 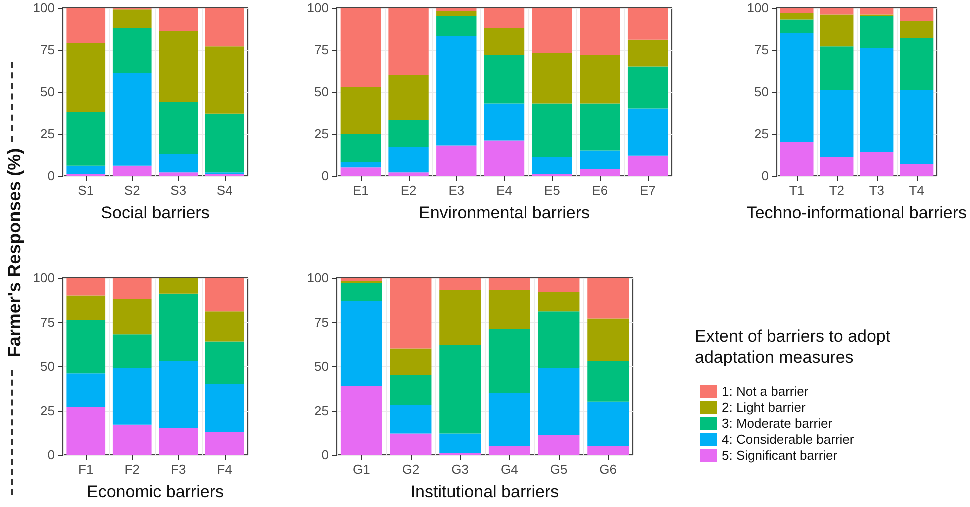 What do you see at coordinates (408, 190) in the screenshot?
I see `x-tick-label: E2` at bounding box center [408, 190].